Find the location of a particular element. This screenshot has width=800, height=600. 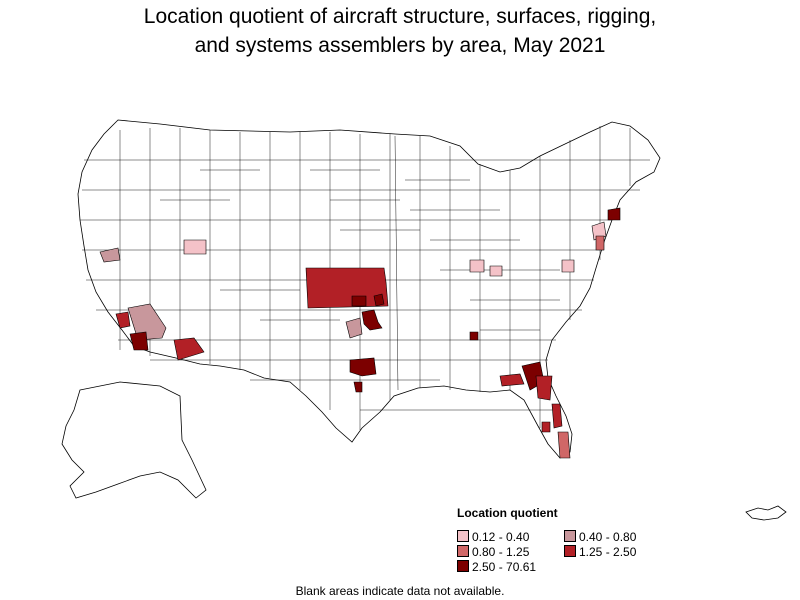

area-waco is located at coordinates (358, 387).